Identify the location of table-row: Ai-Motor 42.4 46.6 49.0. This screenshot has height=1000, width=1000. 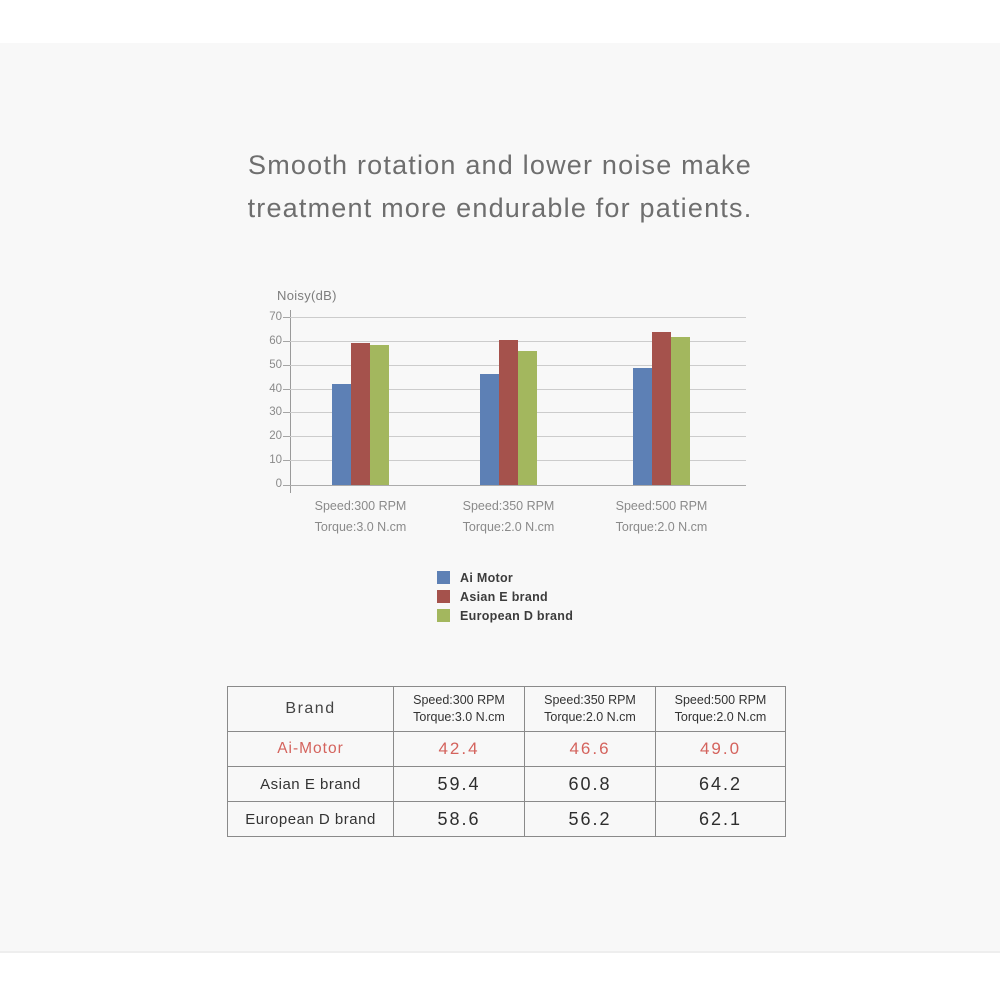
(506, 749).